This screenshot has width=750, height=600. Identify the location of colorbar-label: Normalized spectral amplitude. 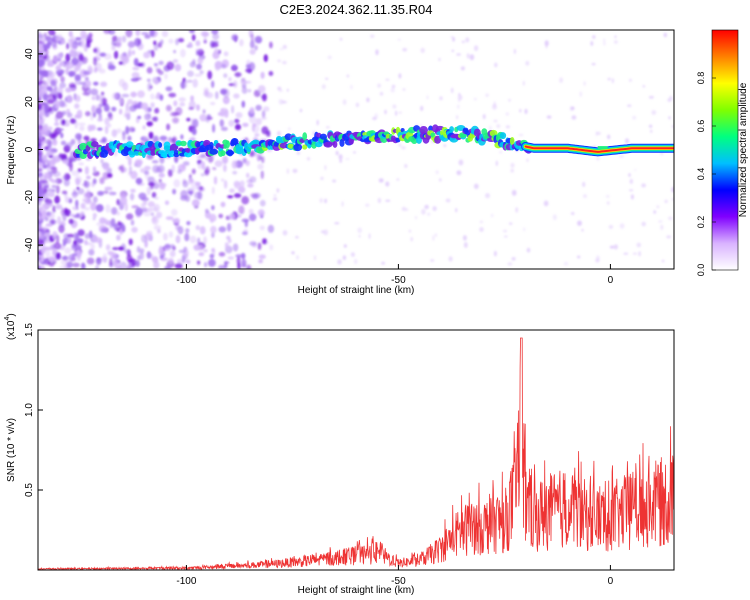
(743, 149).